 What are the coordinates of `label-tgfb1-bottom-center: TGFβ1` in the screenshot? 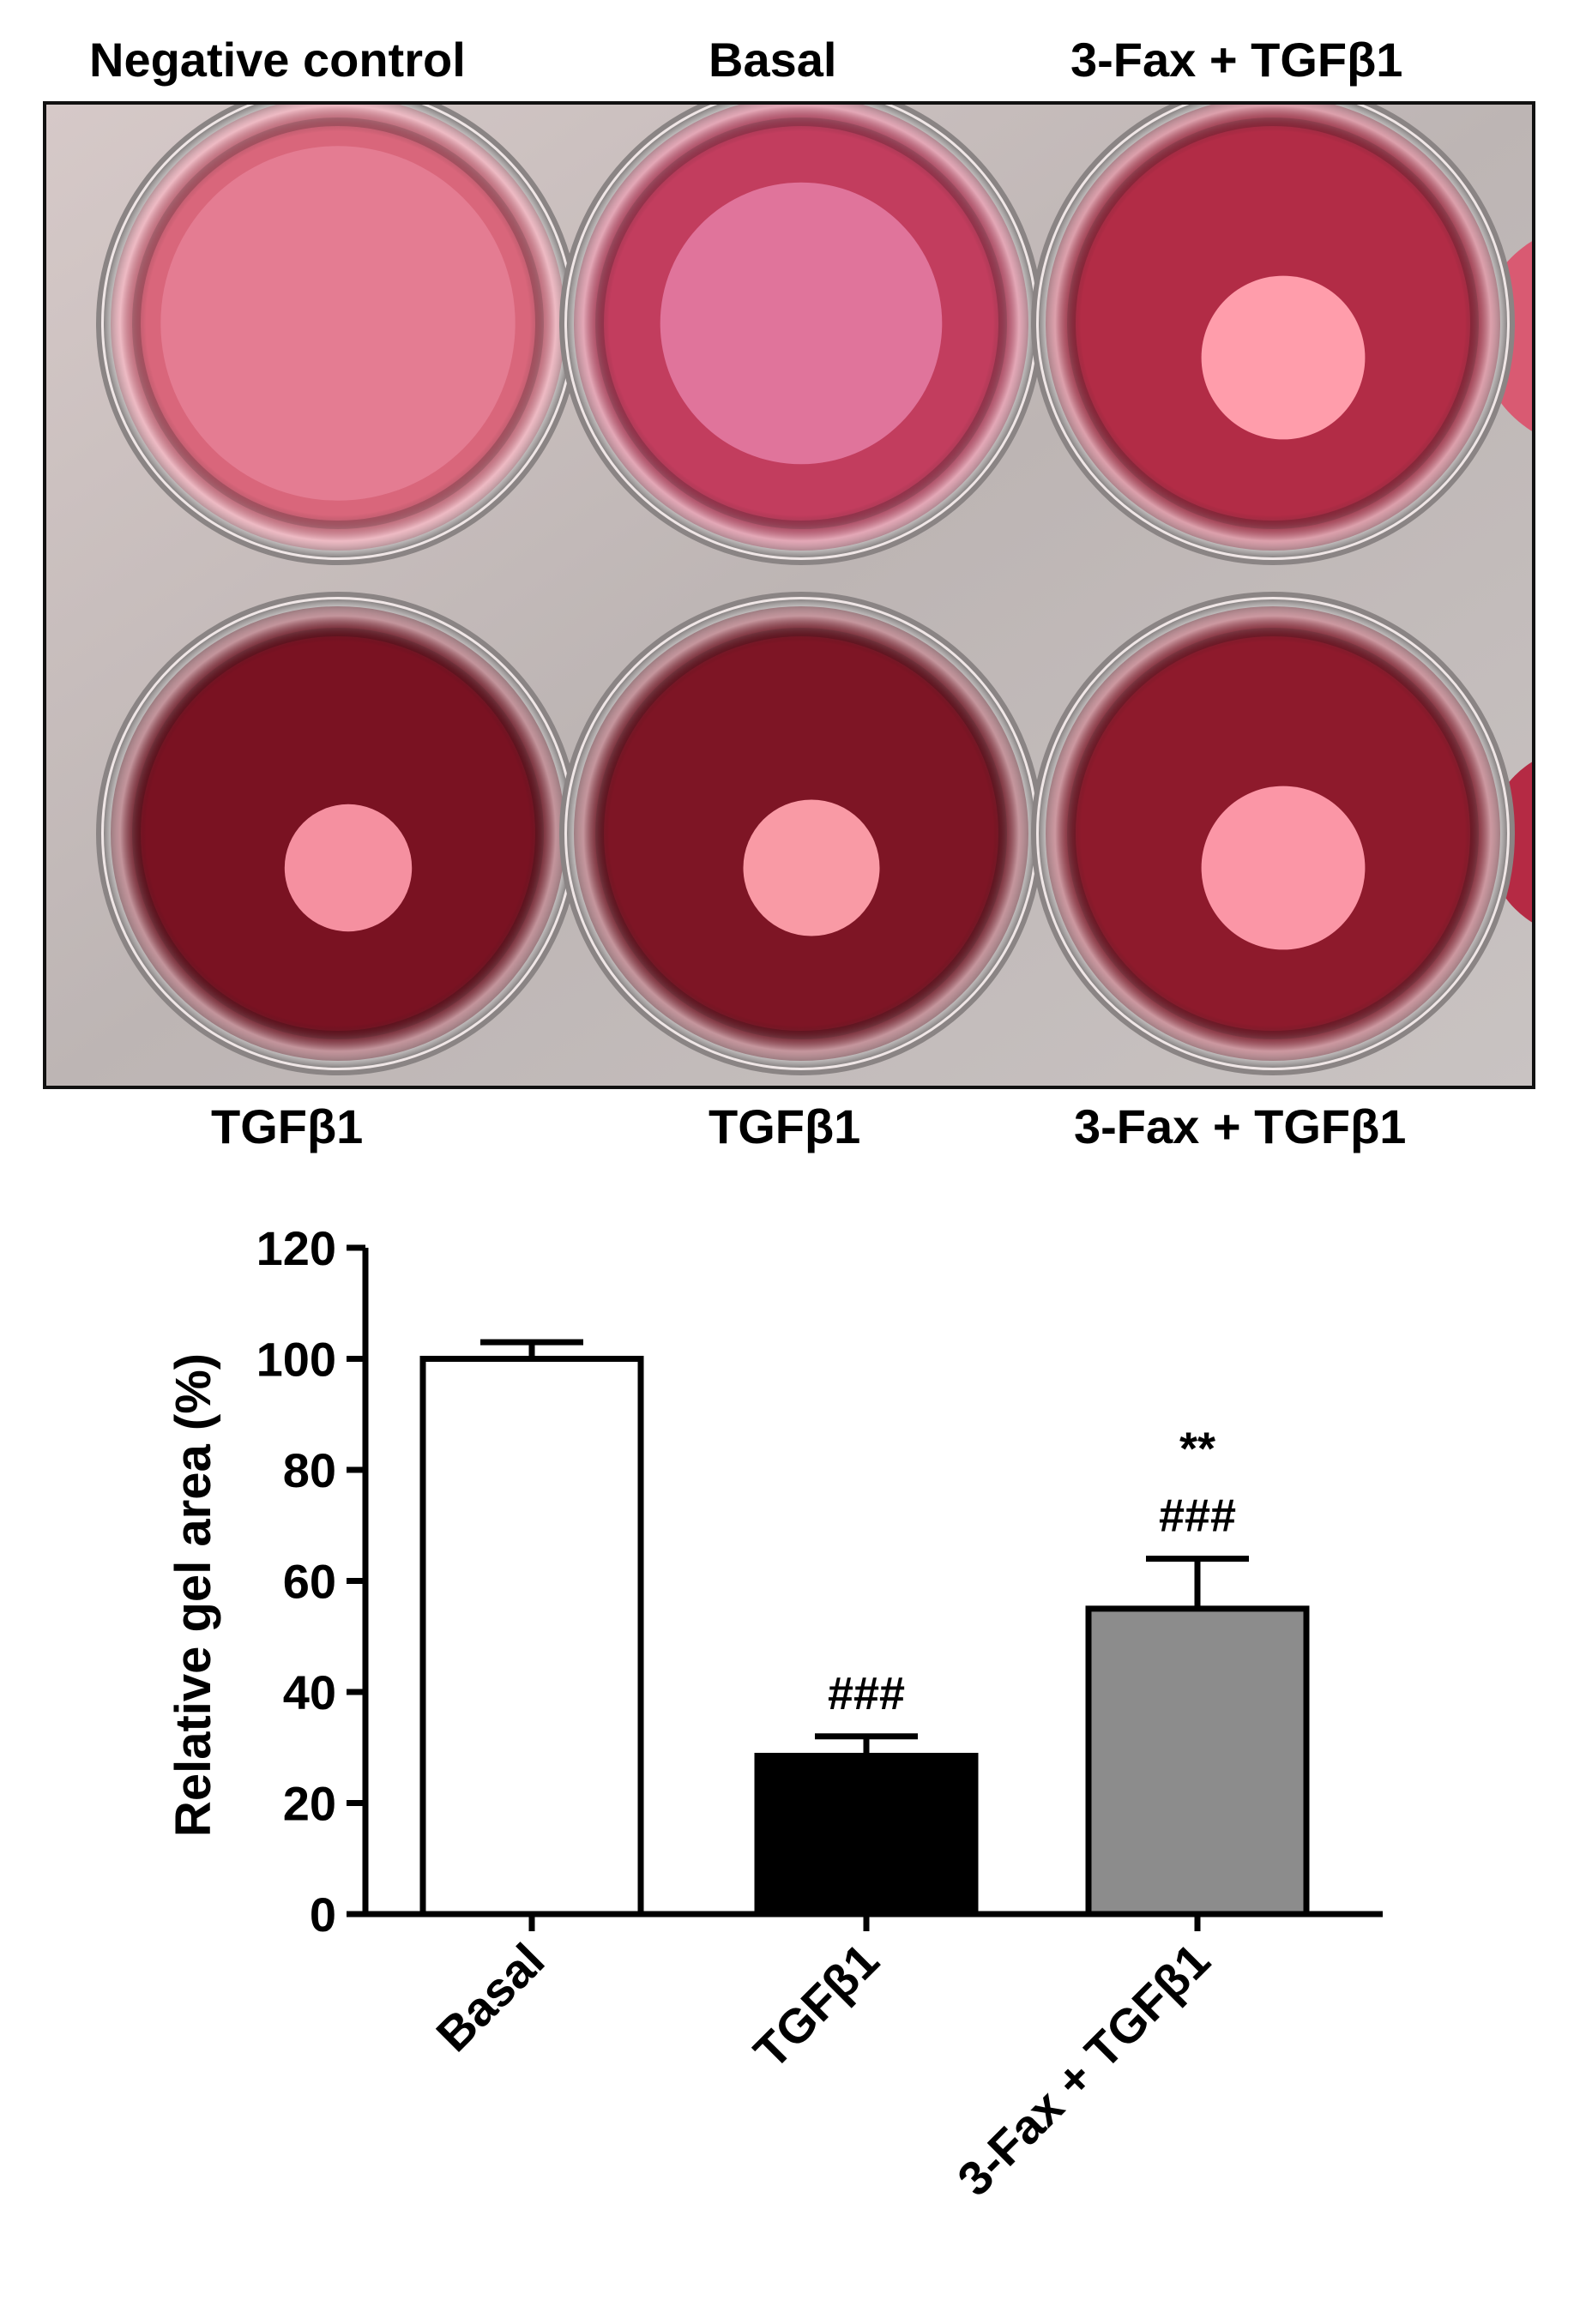 It's located at (785, 1126).